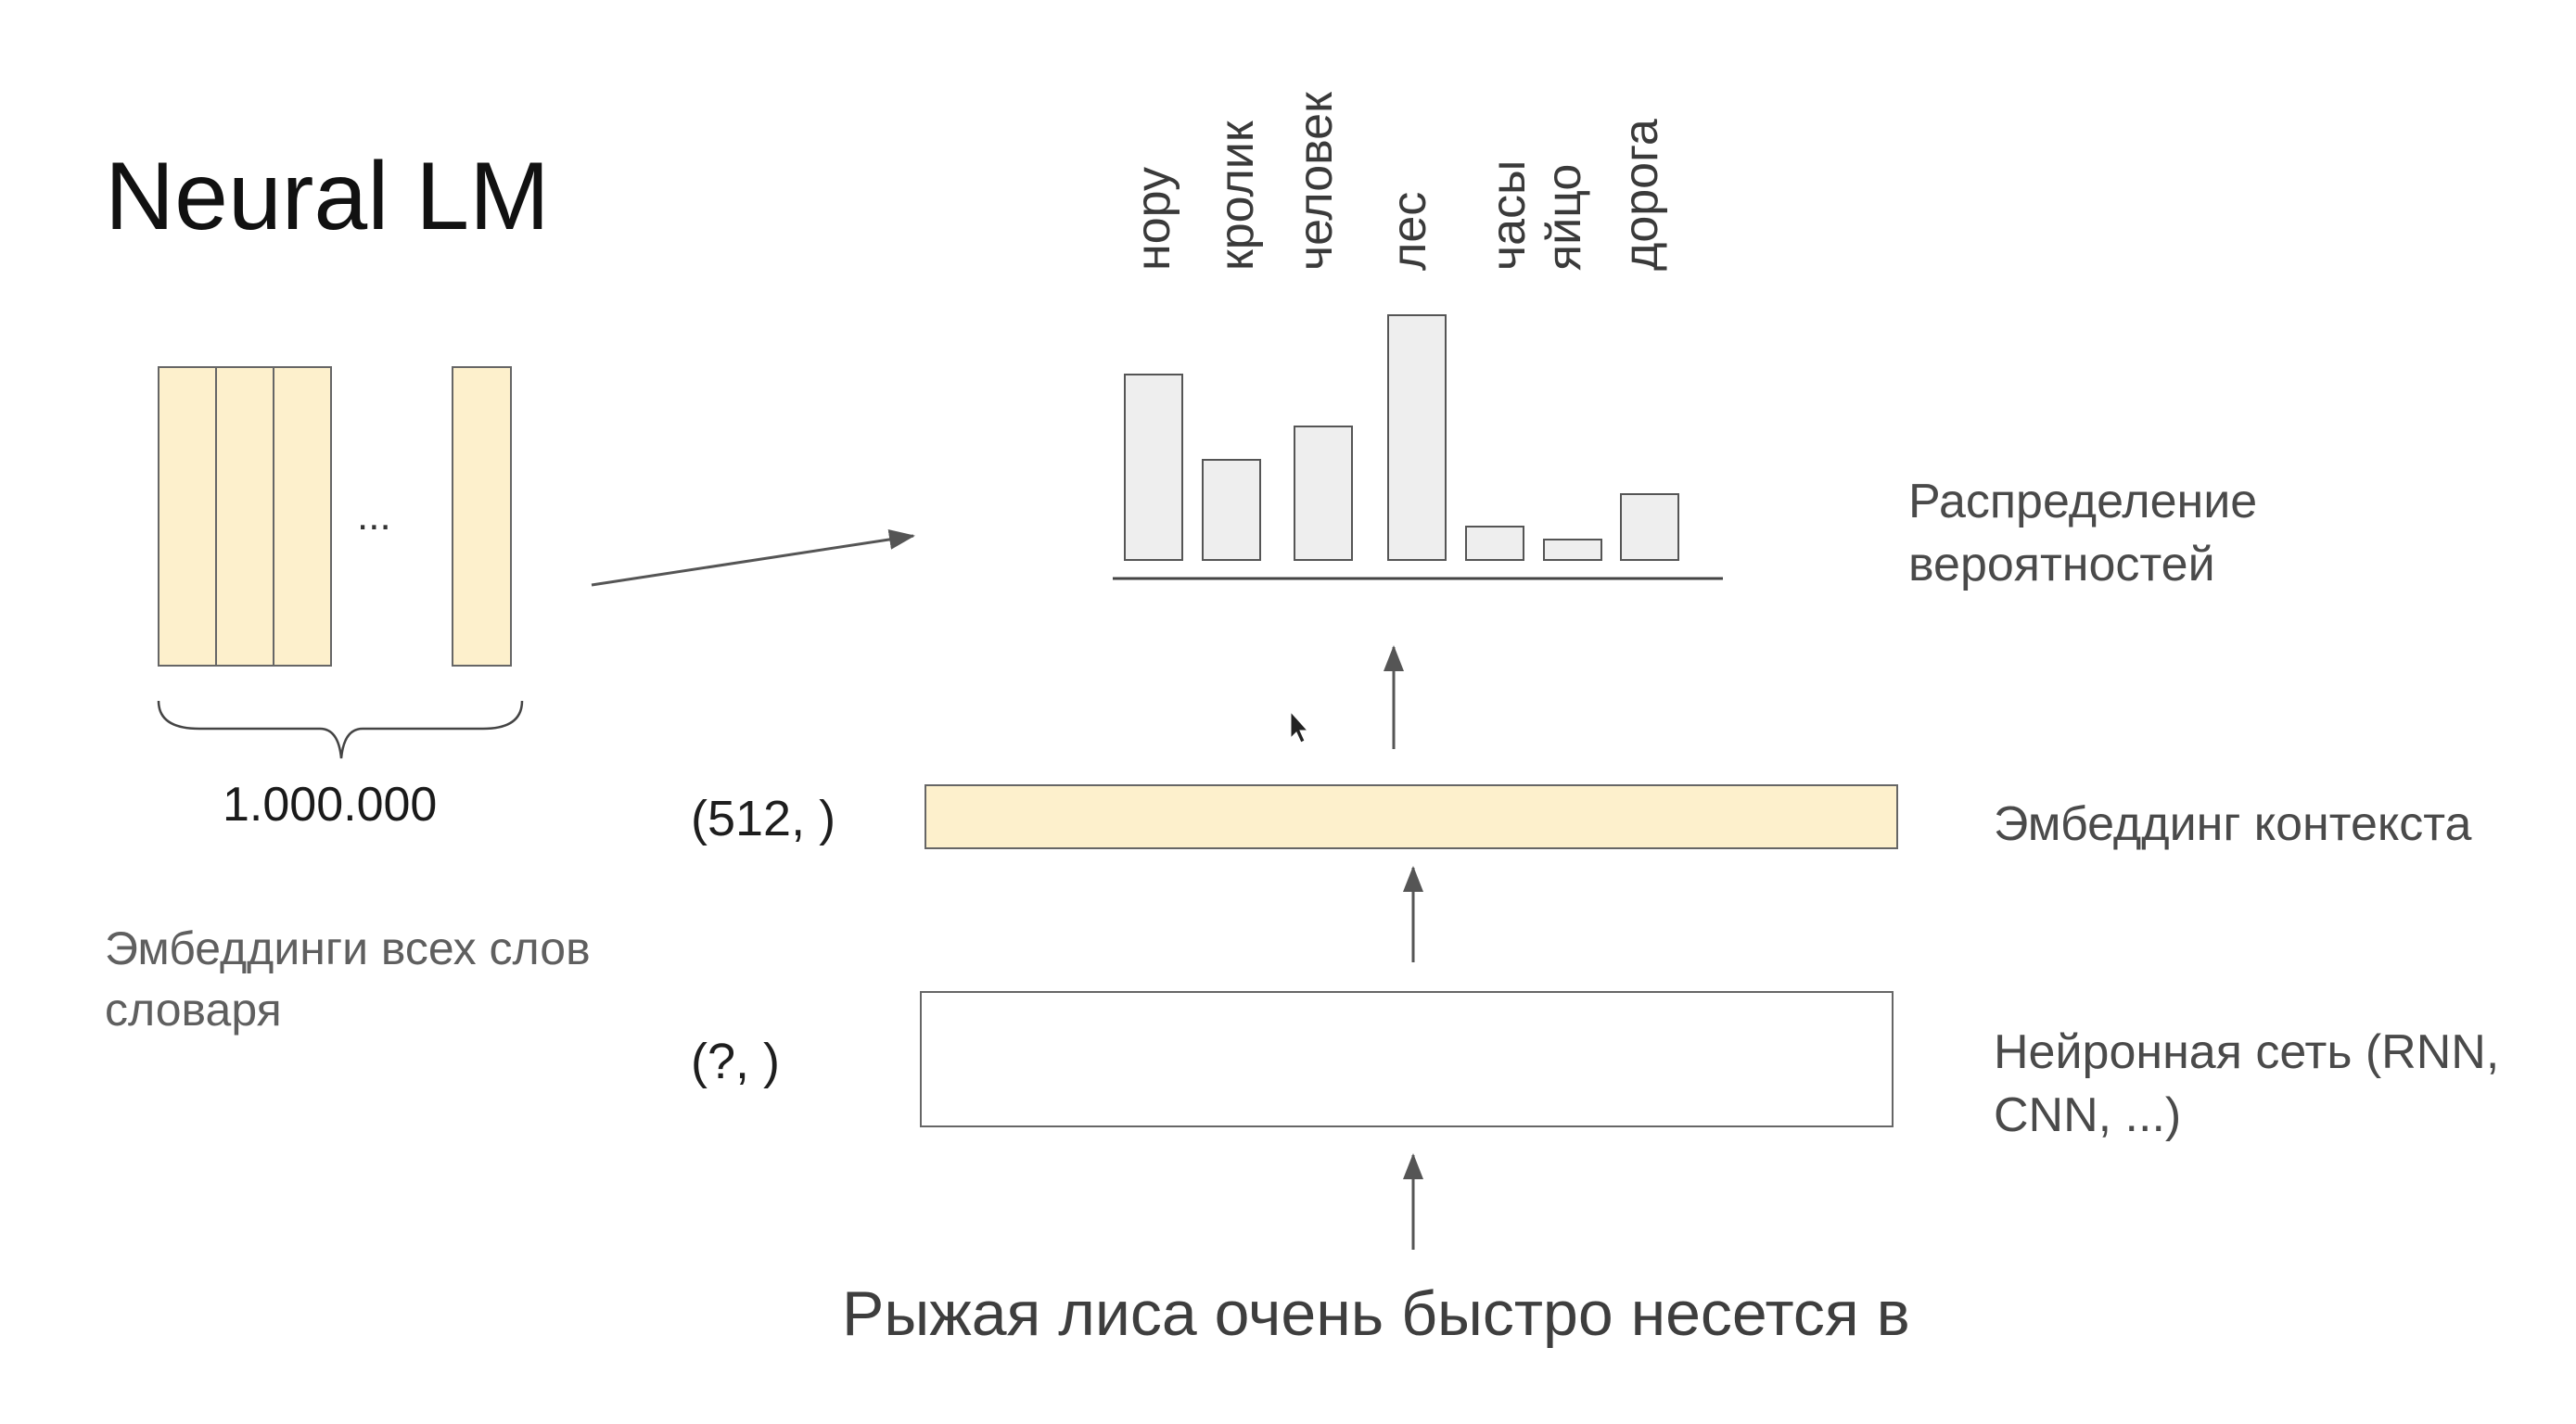 The height and width of the screenshot is (1424, 2576). I want to click on probability-histogram, so click(1418, 447).